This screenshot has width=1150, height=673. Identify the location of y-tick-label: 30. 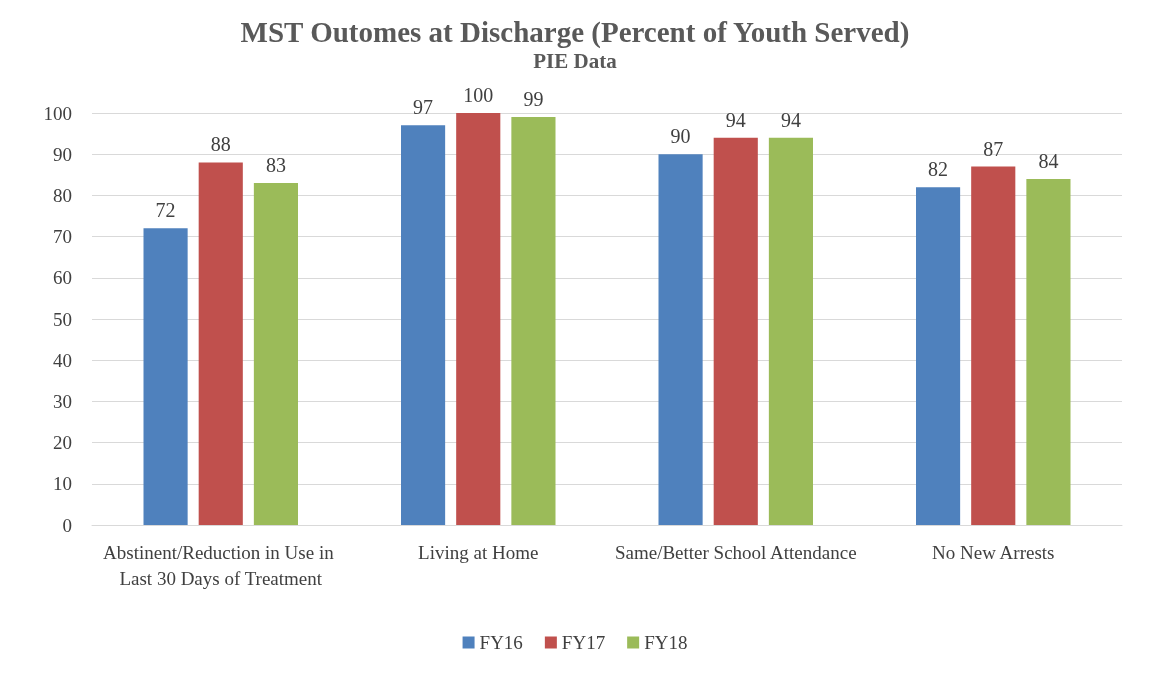
(62, 401).